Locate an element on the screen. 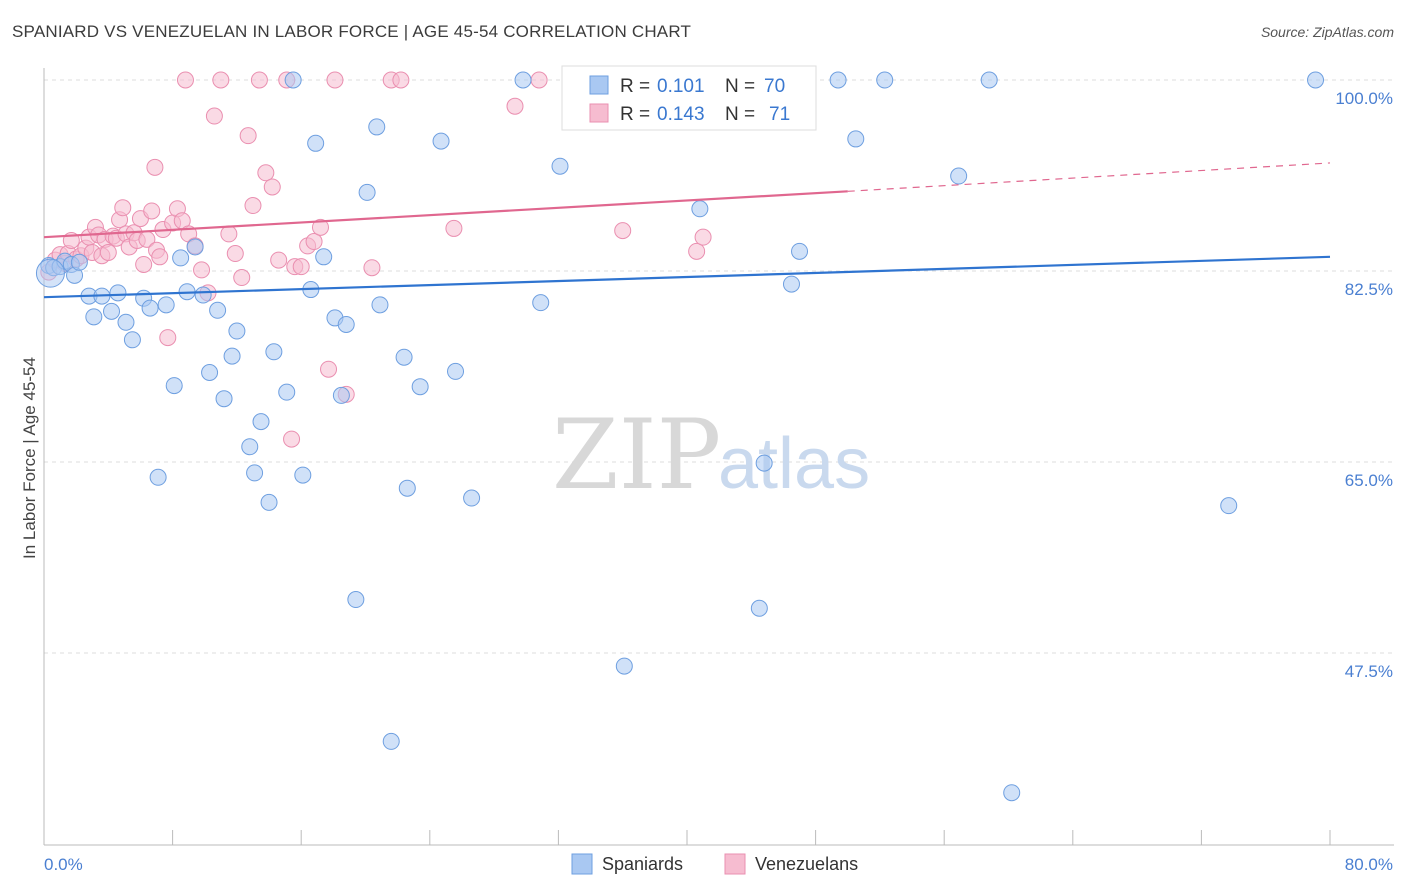 The width and height of the screenshot is (1406, 892). trend-lines is located at coordinates (687, 230).